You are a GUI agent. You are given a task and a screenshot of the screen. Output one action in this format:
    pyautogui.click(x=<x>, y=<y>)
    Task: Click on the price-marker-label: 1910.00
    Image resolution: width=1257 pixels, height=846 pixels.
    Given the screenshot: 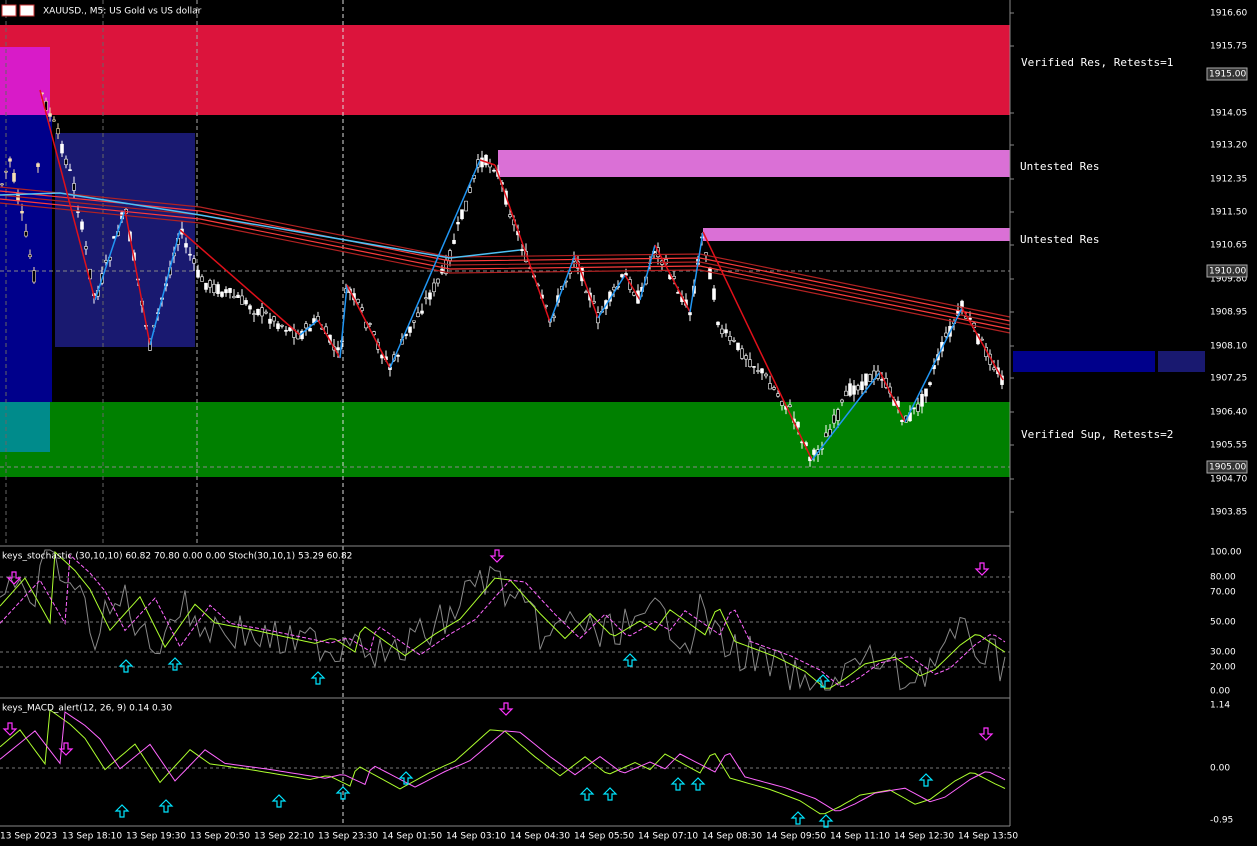 What is the action you would take?
    pyautogui.click(x=1227, y=272)
    